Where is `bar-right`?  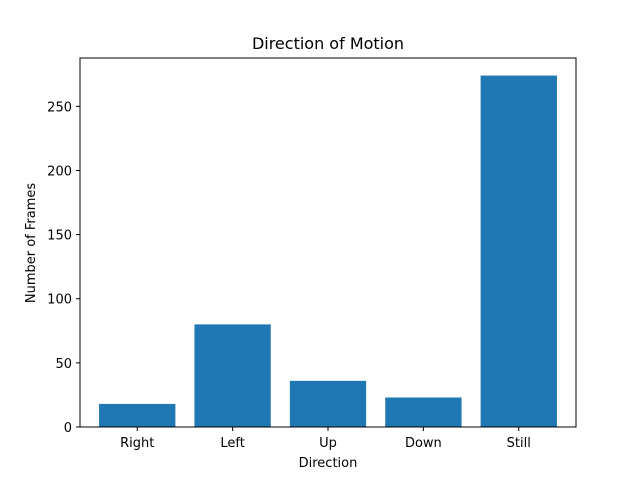
bar-right is located at coordinates (137, 415).